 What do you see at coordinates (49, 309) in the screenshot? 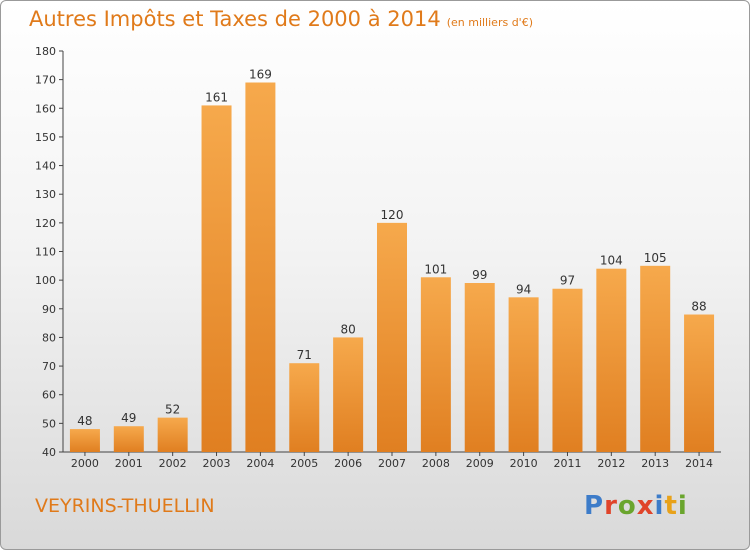
I see `y-tick-label: 90` at bounding box center [49, 309].